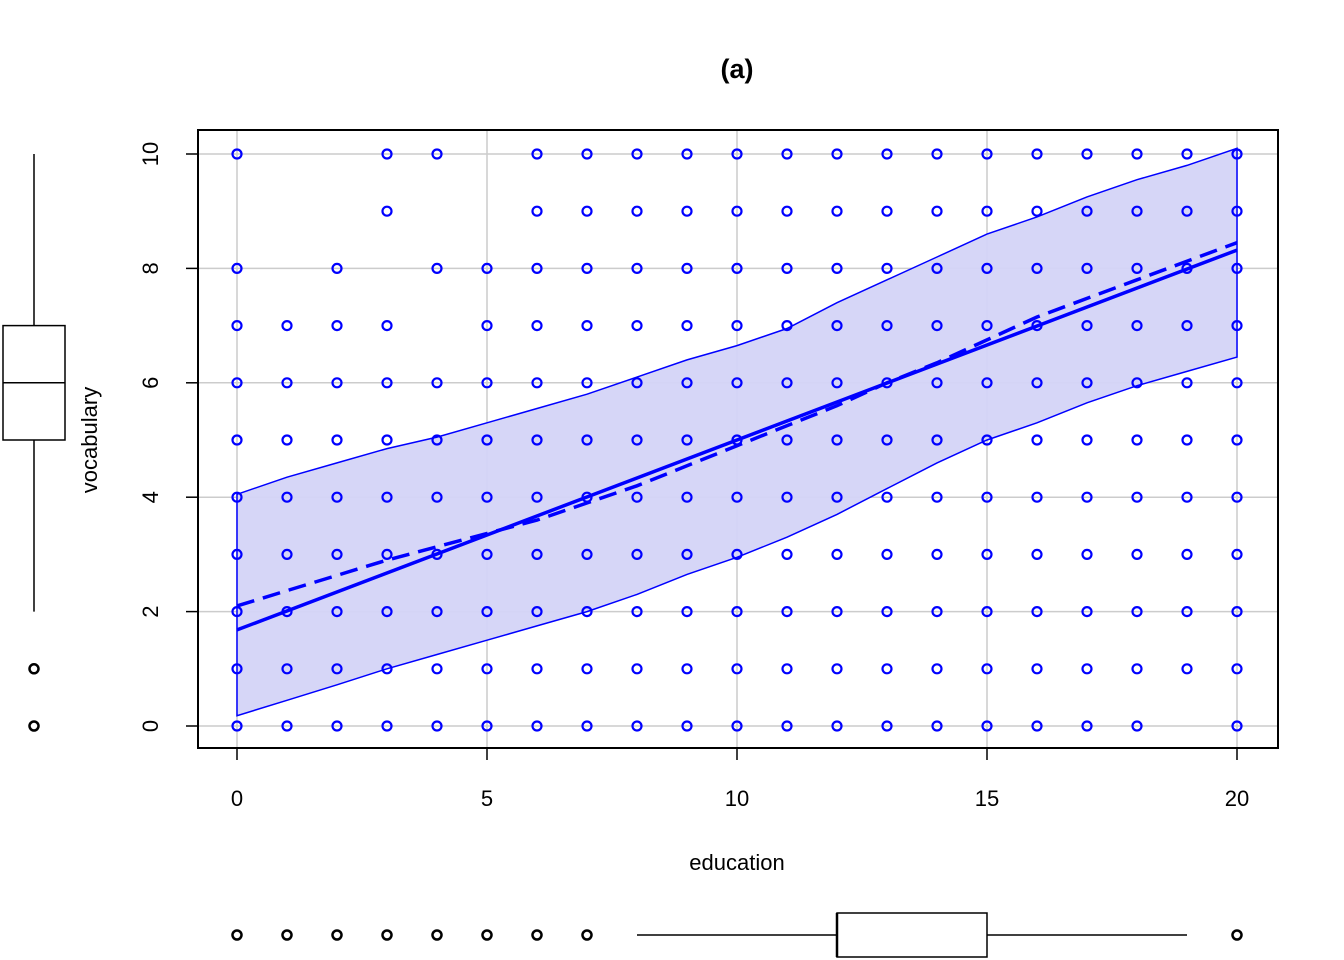 The width and height of the screenshot is (1344, 960). I want to click on x-tick-label: 5, so click(487, 798).